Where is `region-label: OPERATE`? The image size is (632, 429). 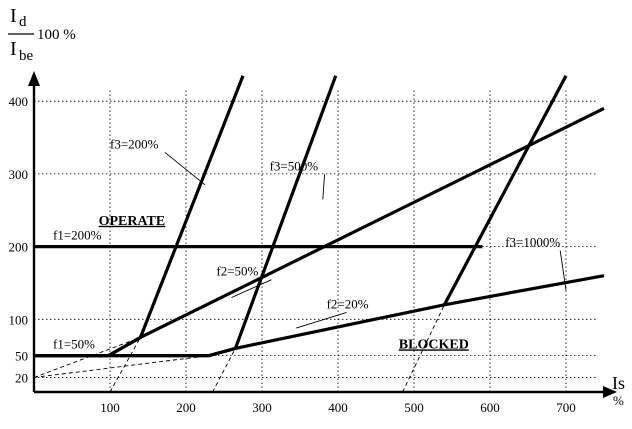 region-label: OPERATE is located at coordinates (132, 221).